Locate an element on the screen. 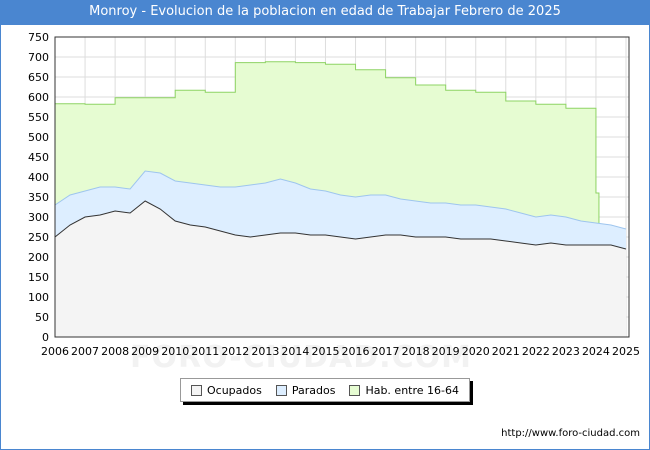 Image resolution: width=650 pixels, height=450 pixels. legend-item-hab: Hab. entre 16-64 is located at coordinates (404, 390).